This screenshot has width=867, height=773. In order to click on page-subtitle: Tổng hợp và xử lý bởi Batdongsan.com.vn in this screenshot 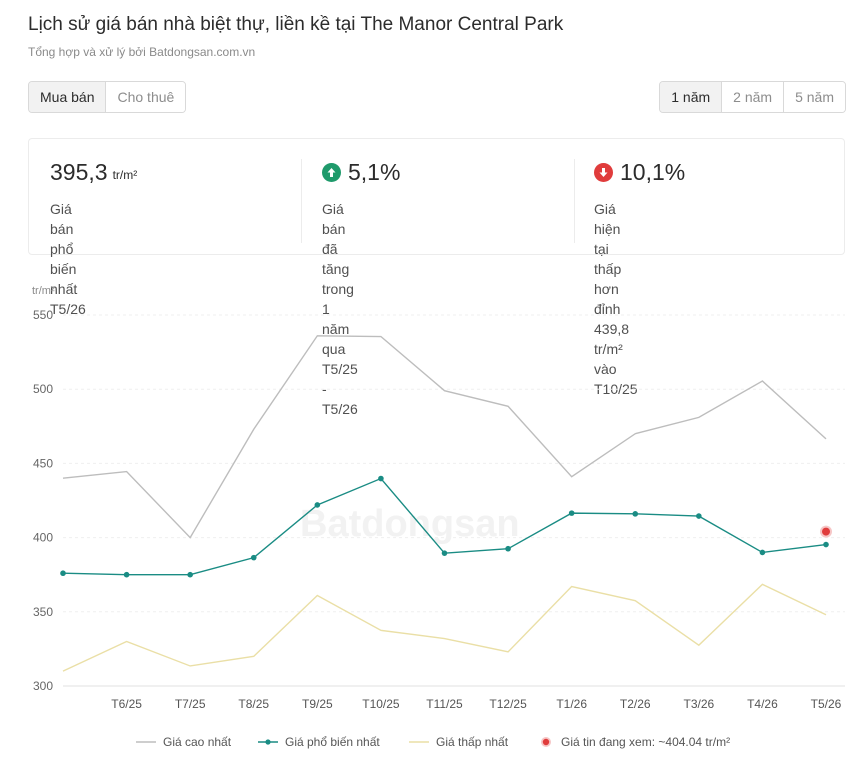, I will do `click(142, 52)`.